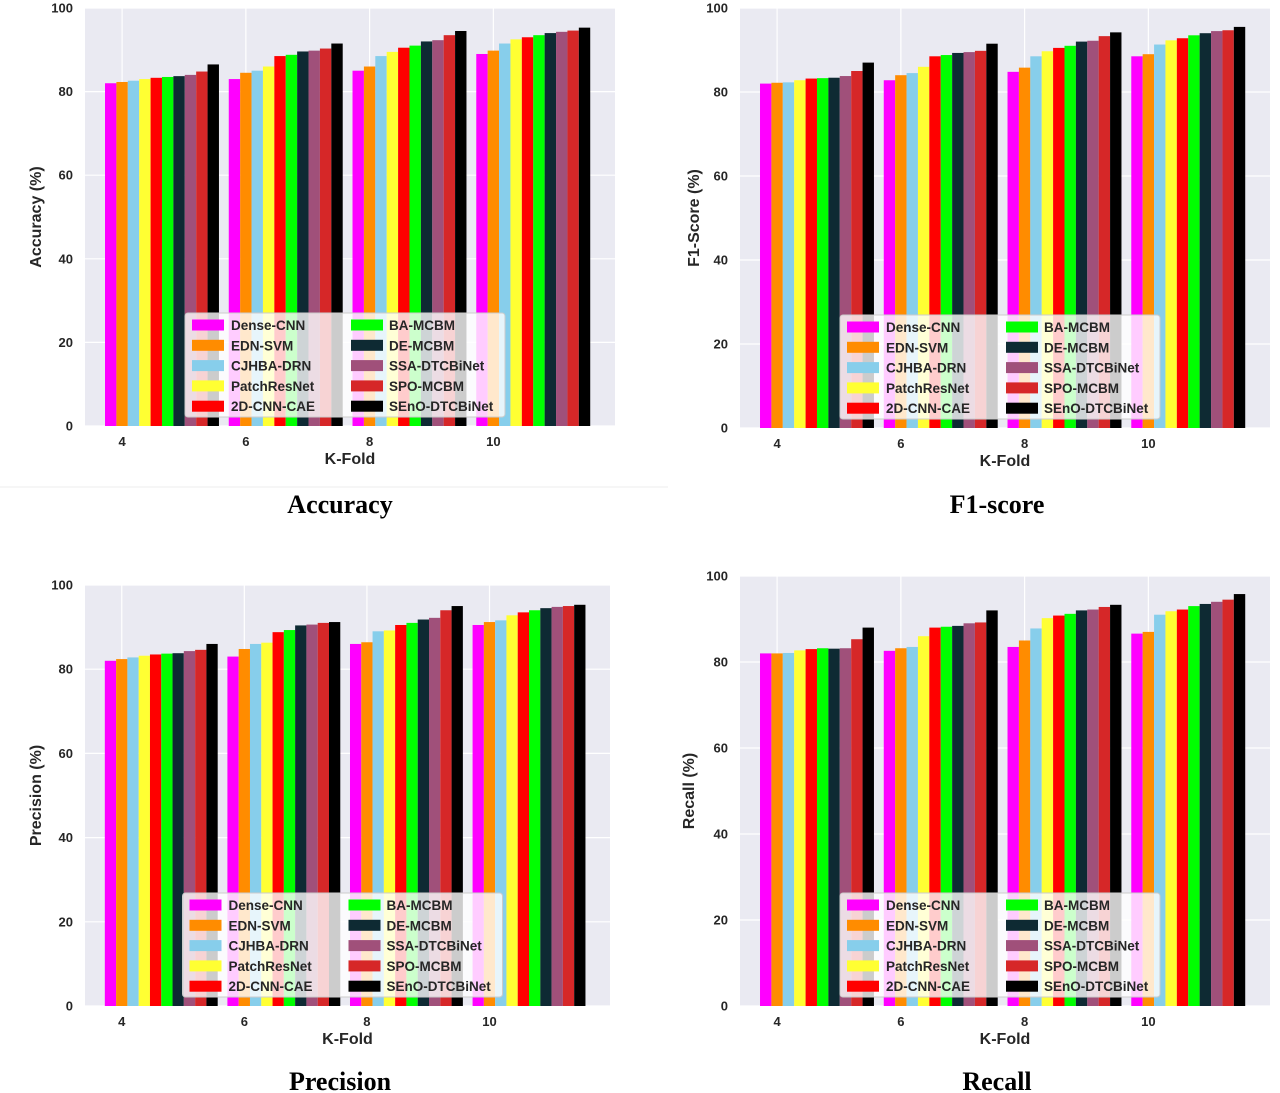  What do you see at coordinates (777, 1021) in the screenshot?
I see `x-tick-label: 4` at bounding box center [777, 1021].